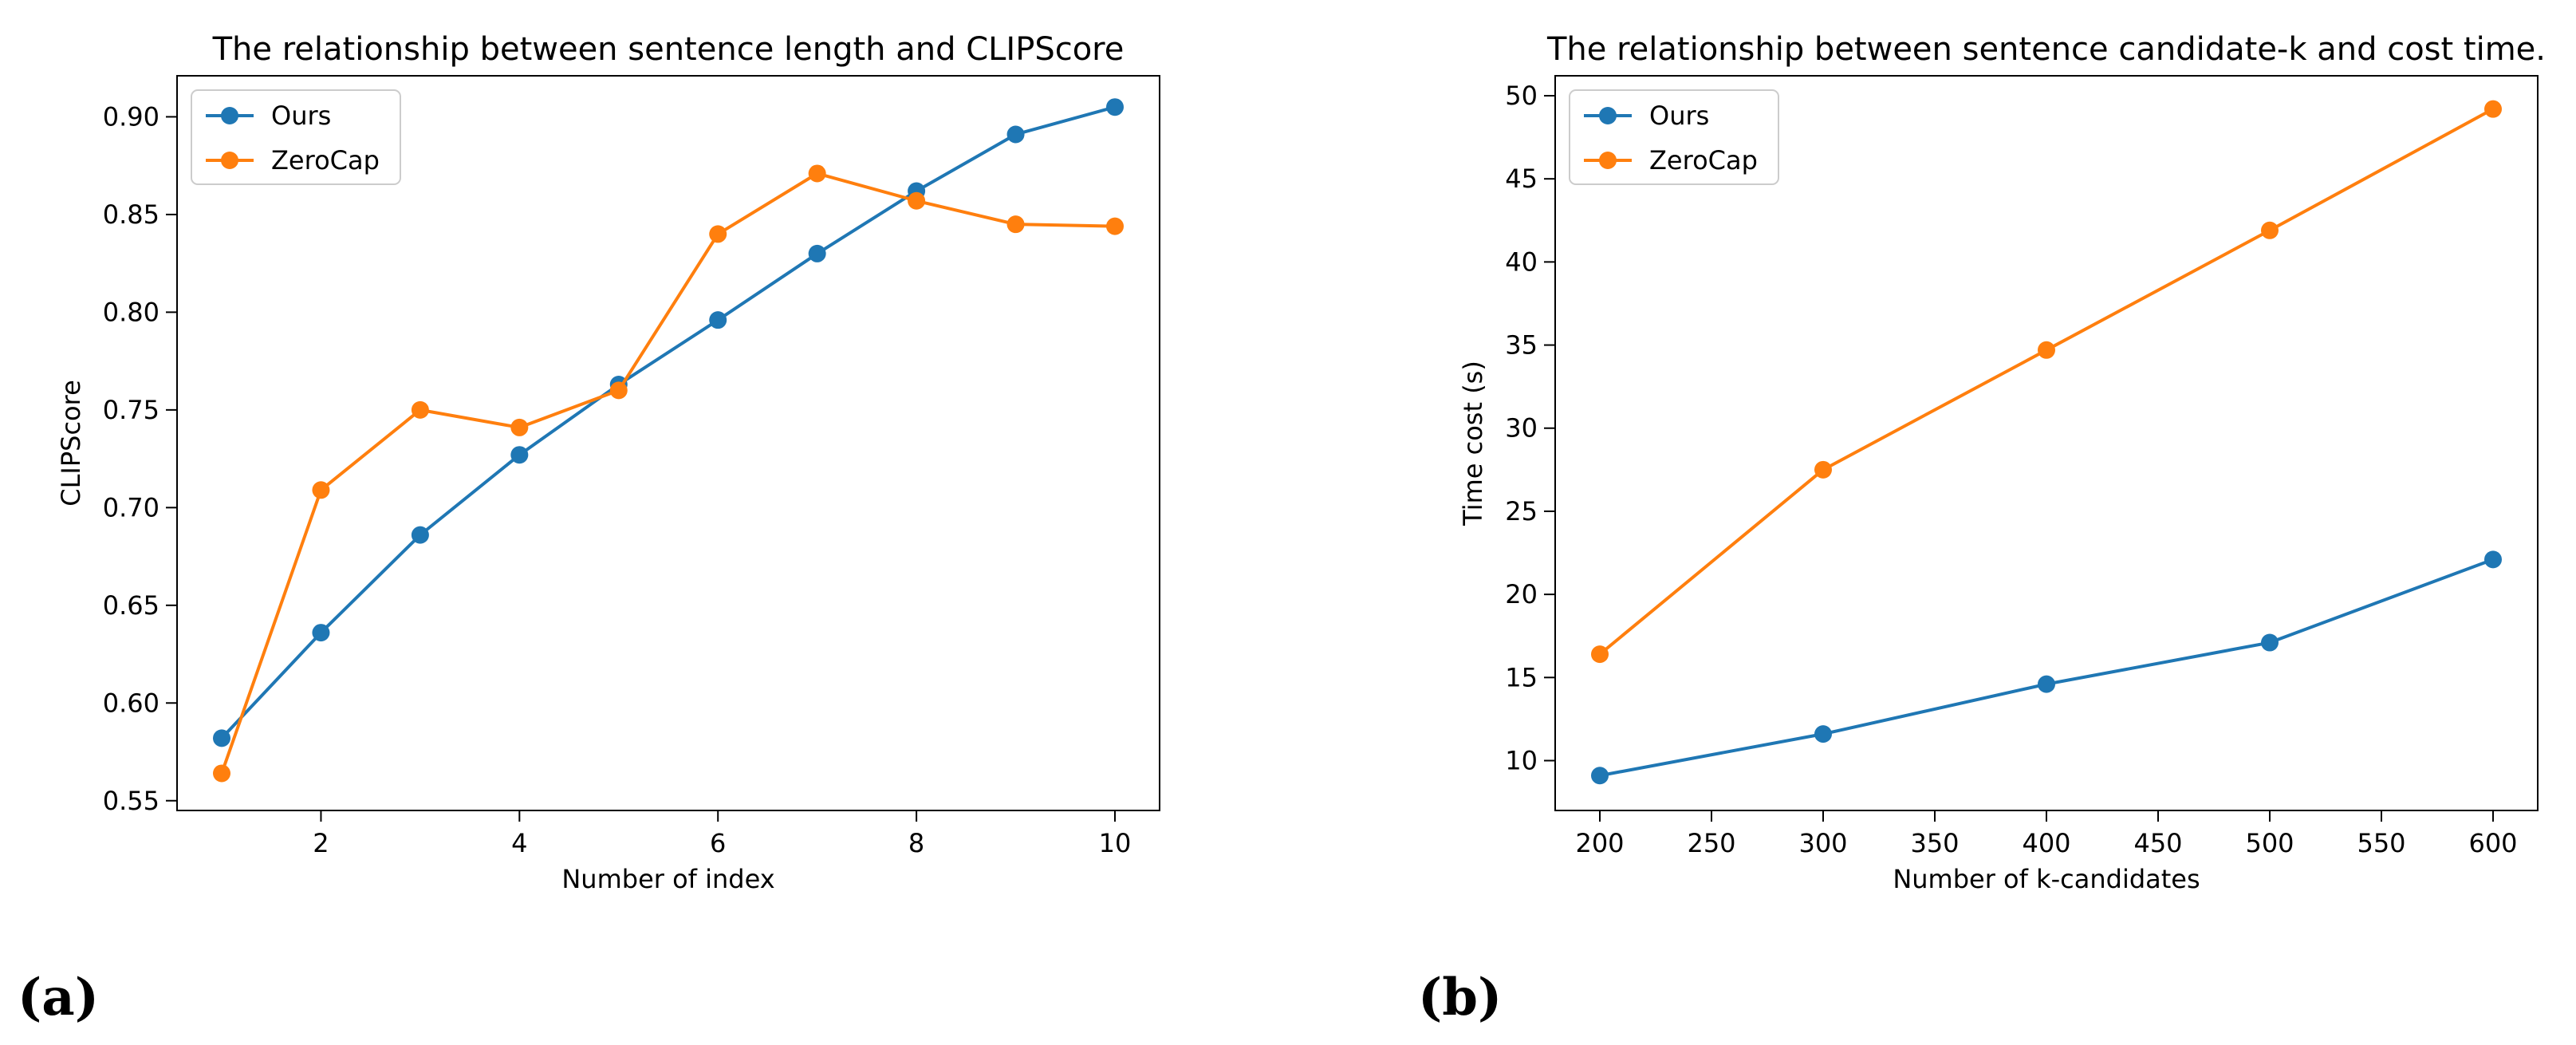  Describe the element at coordinates (1599, 843) in the screenshot. I see `x-tick-label: 200` at that location.